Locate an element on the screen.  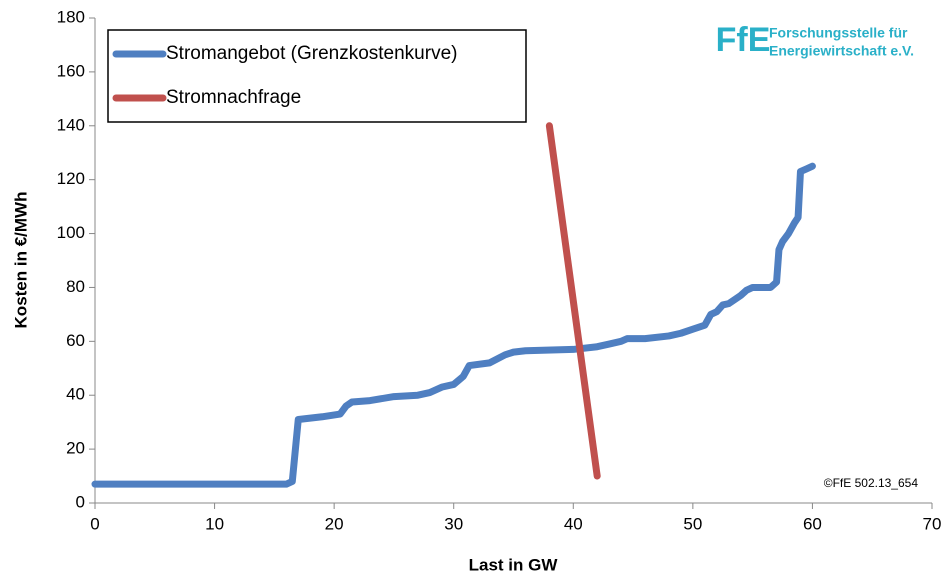
x-tick-label: 10 is located at coordinates (214, 523).